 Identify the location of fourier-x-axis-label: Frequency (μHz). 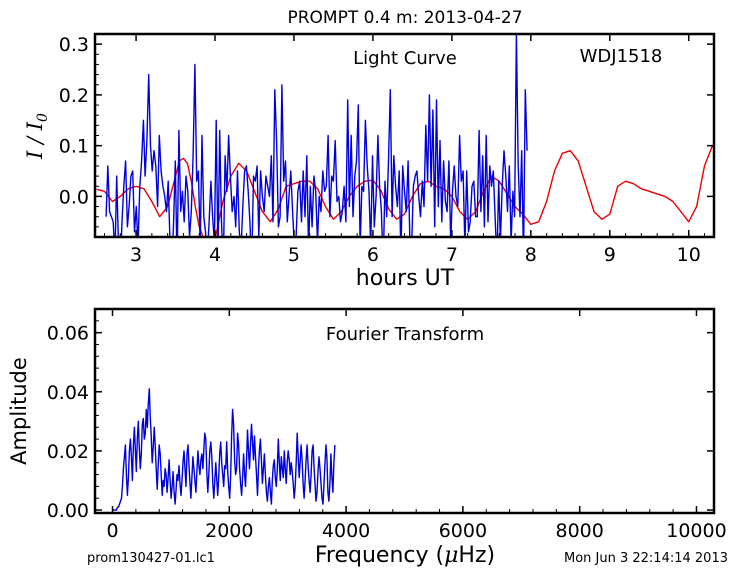
(405, 555).